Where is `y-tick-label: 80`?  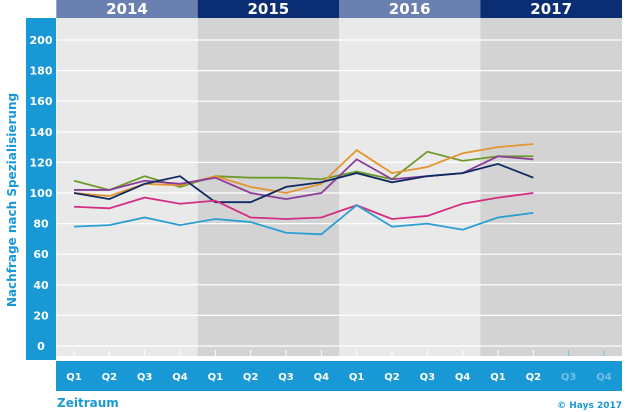
y-tick-label: 80 is located at coordinates (41, 224).